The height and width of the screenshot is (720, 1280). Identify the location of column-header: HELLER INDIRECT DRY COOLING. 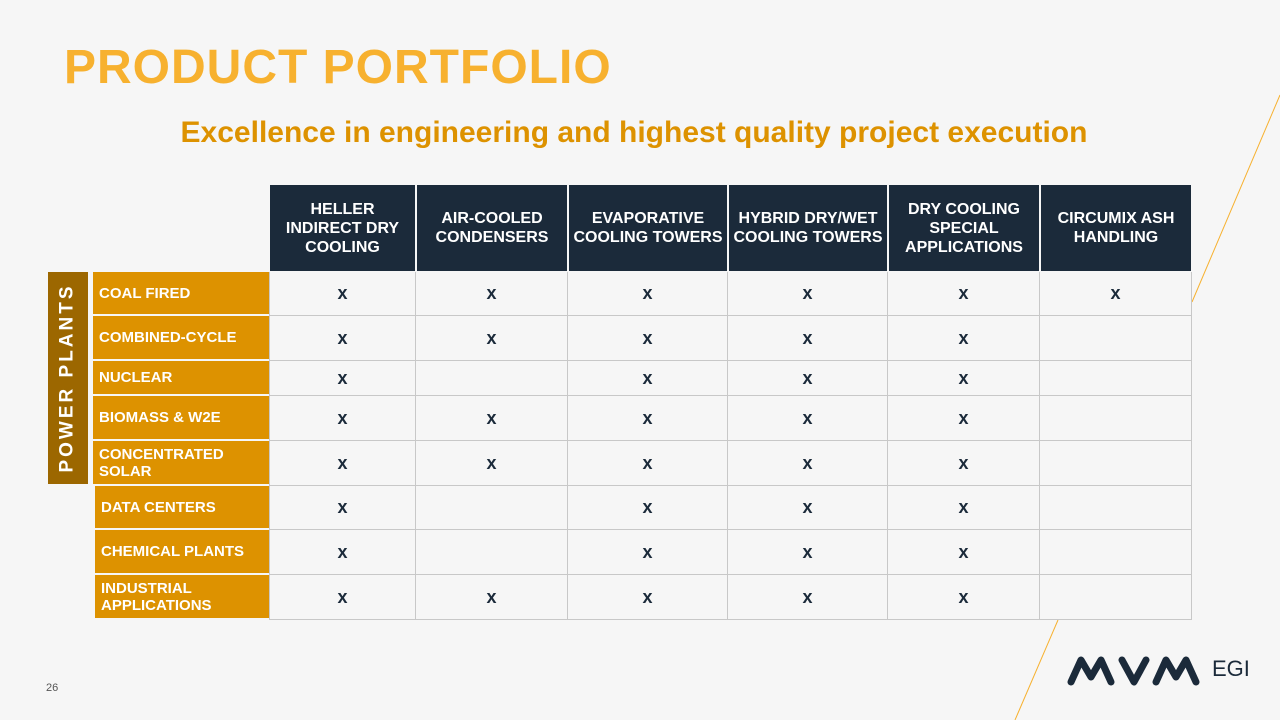
(342, 228).